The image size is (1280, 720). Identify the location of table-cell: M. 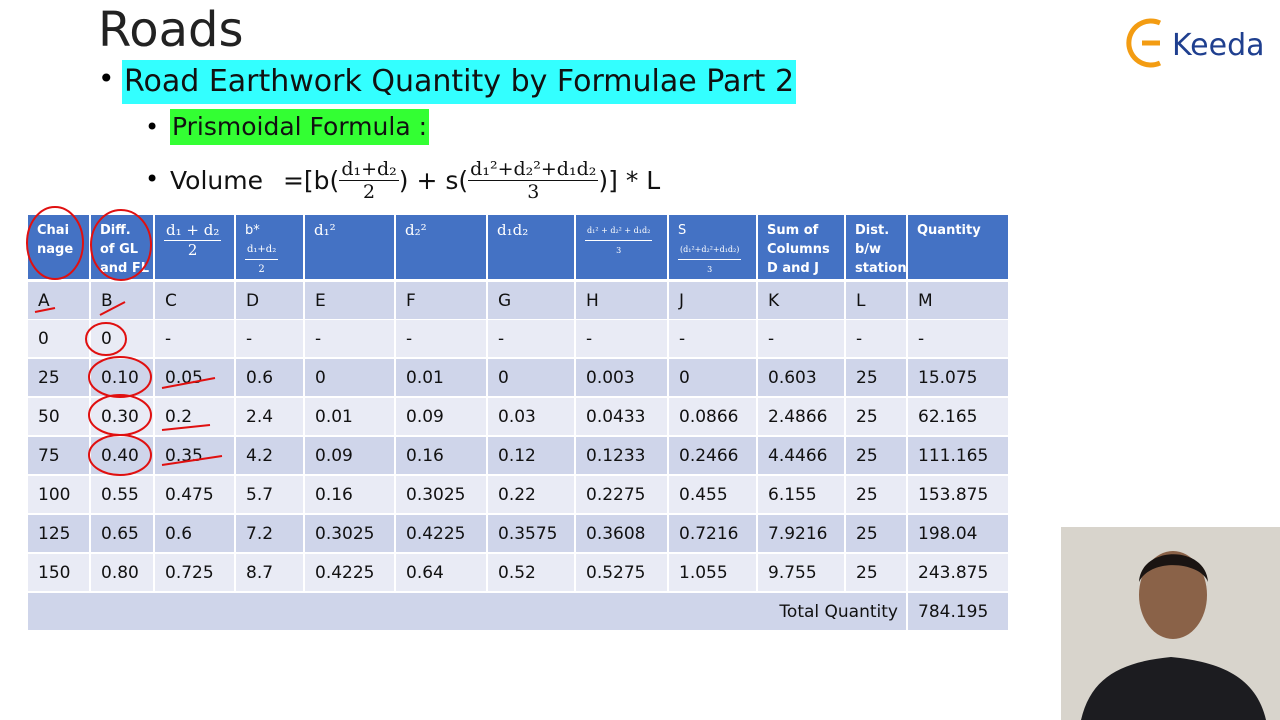
(958, 300).